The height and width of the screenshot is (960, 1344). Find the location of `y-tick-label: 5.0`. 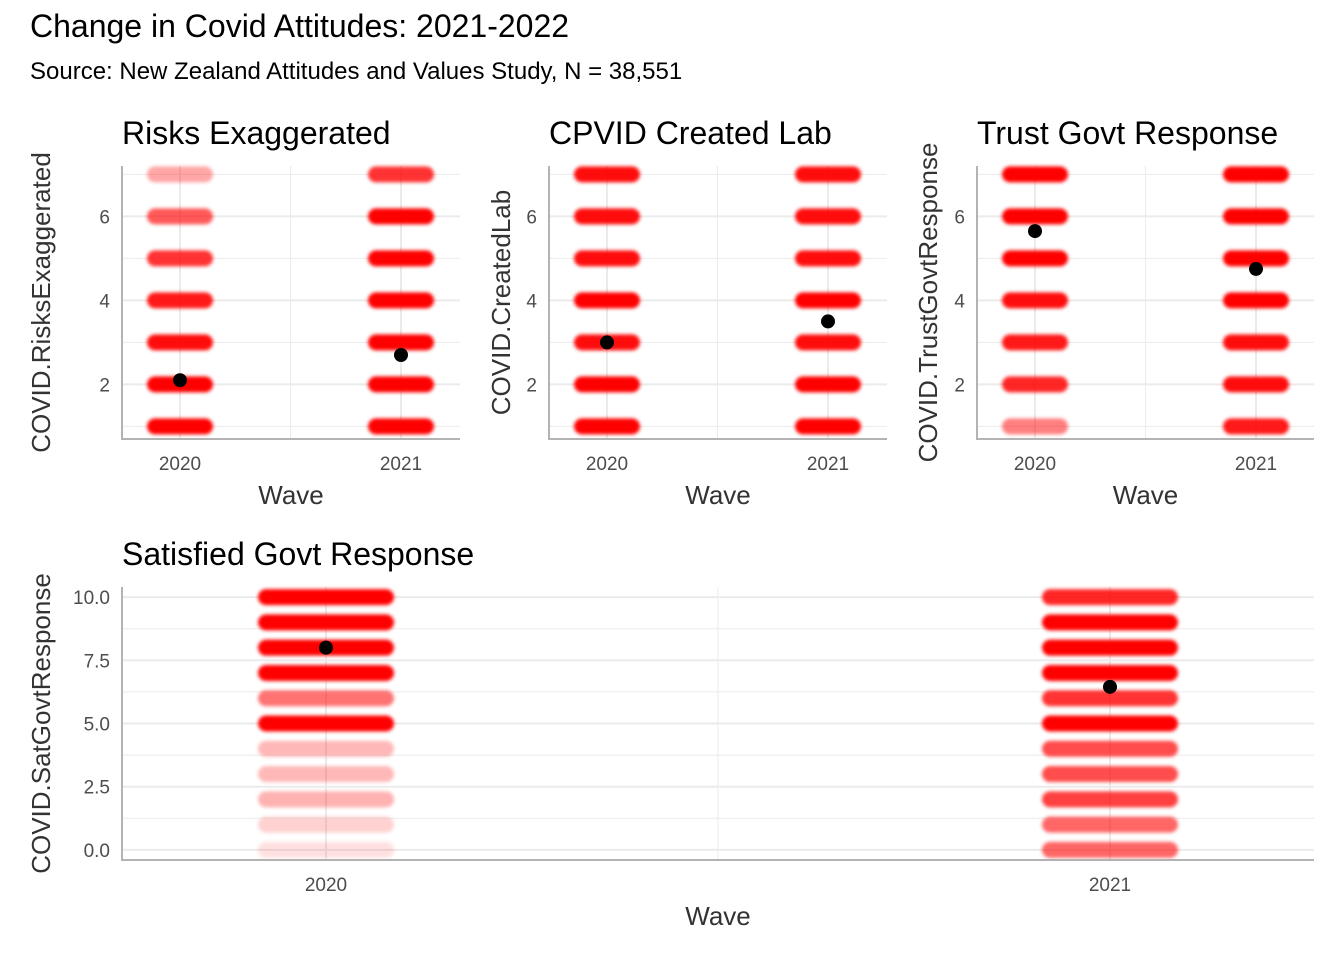

y-tick-label: 5.0 is located at coordinates (97, 725).